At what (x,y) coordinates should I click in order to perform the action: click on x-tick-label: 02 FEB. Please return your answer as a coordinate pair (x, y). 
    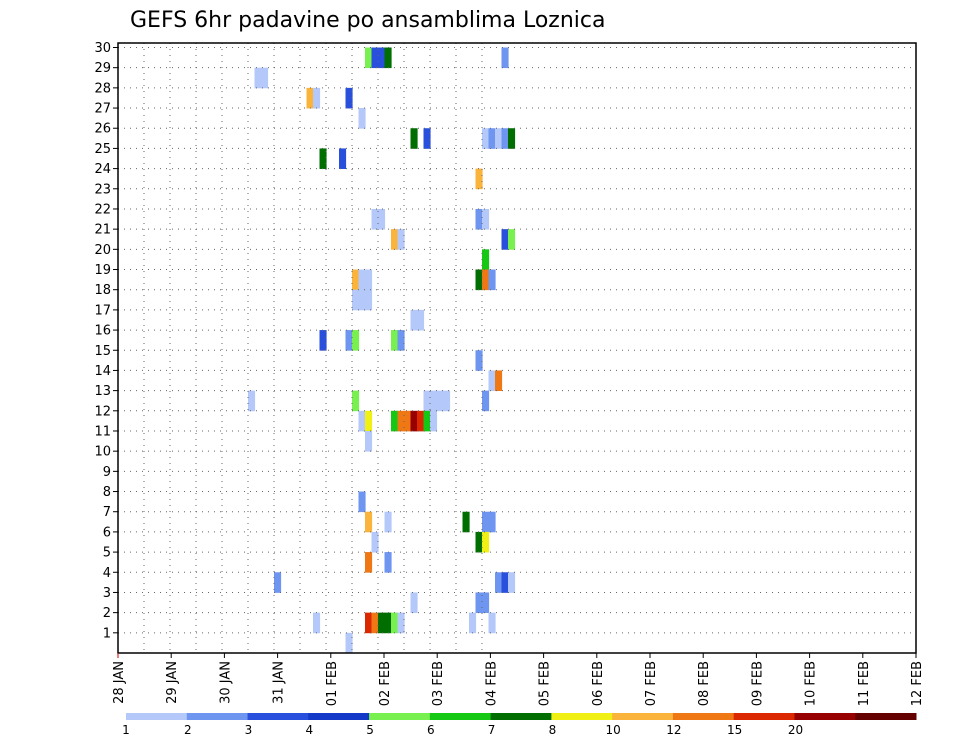
    Looking at the image, I should click on (385, 683).